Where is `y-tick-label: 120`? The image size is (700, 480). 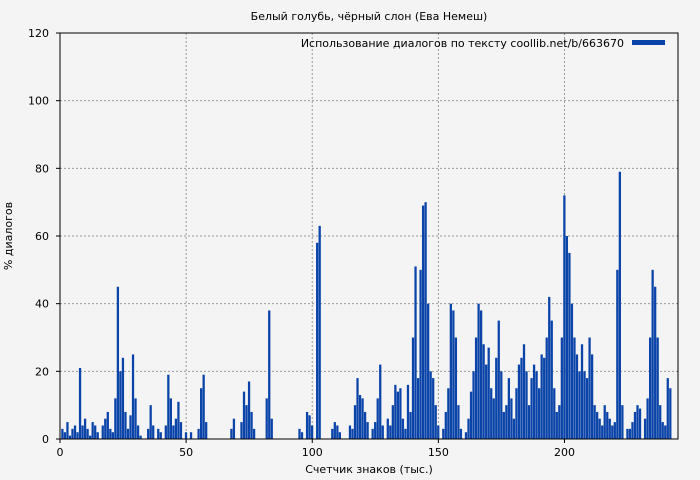
y-tick-label: 120 is located at coordinates (38, 33).